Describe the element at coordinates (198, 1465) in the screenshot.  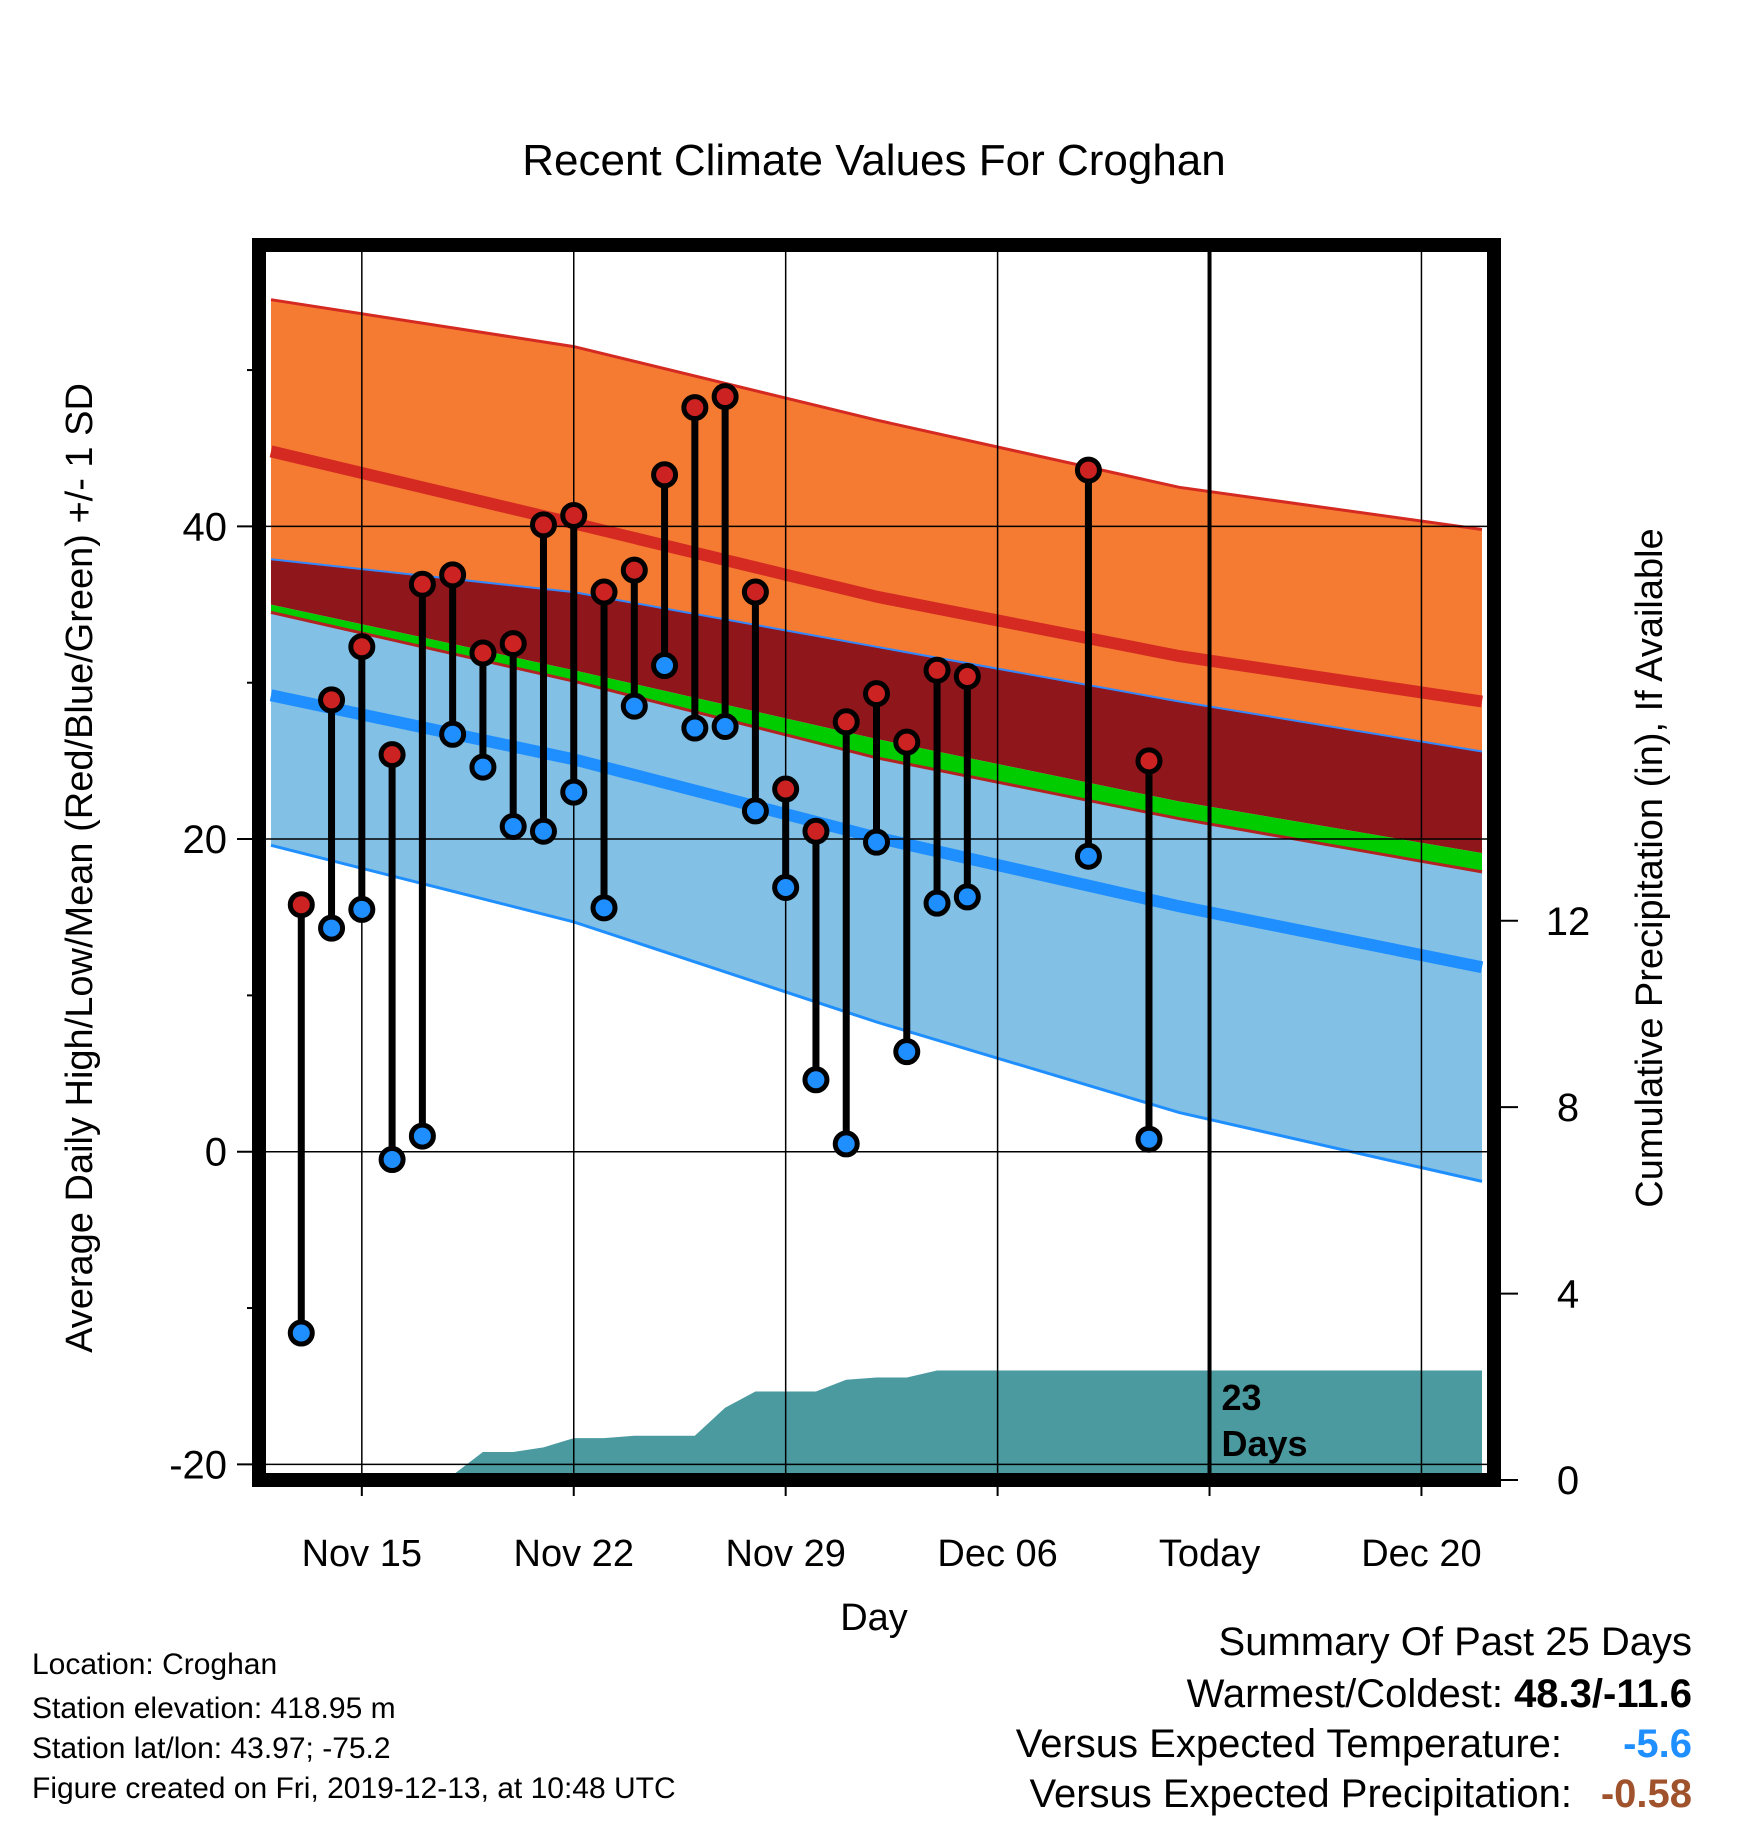
I see `y-tick-label: -20` at that location.